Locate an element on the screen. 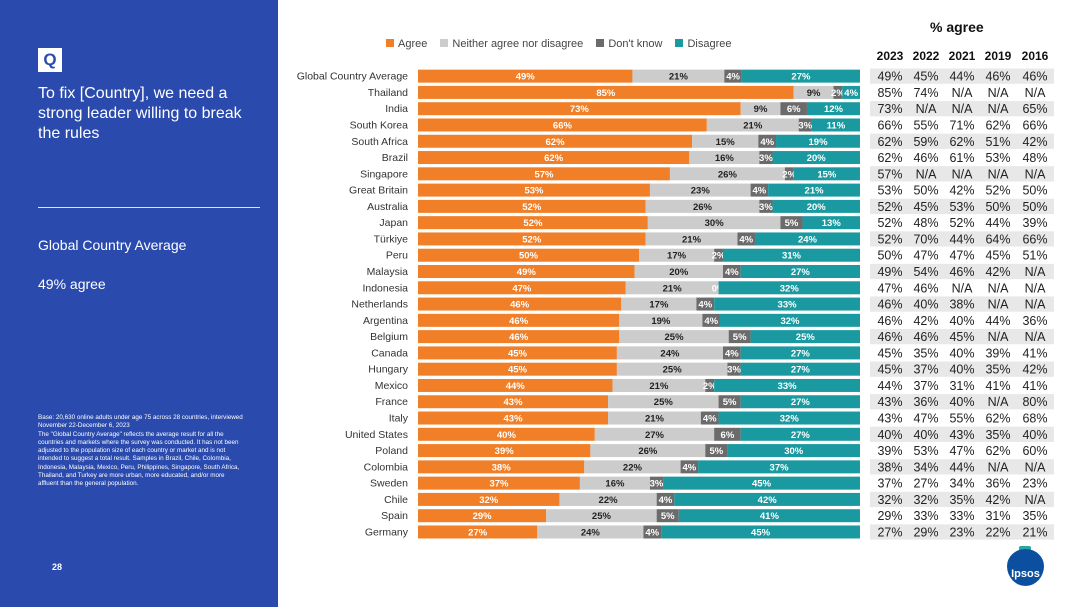 The image size is (1080, 607). data-label: 6% is located at coordinates (728, 435).